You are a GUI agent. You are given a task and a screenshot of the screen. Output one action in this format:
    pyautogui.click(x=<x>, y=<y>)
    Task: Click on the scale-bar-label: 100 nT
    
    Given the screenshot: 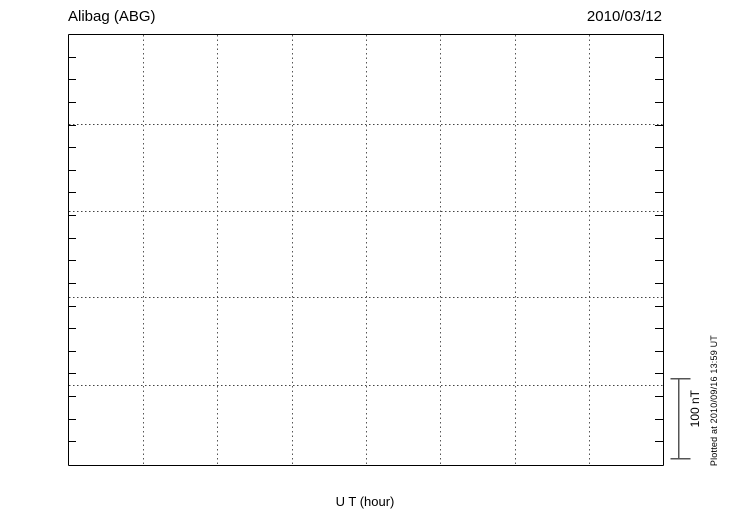 What is the action you would take?
    pyautogui.click(x=695, y=409)
    